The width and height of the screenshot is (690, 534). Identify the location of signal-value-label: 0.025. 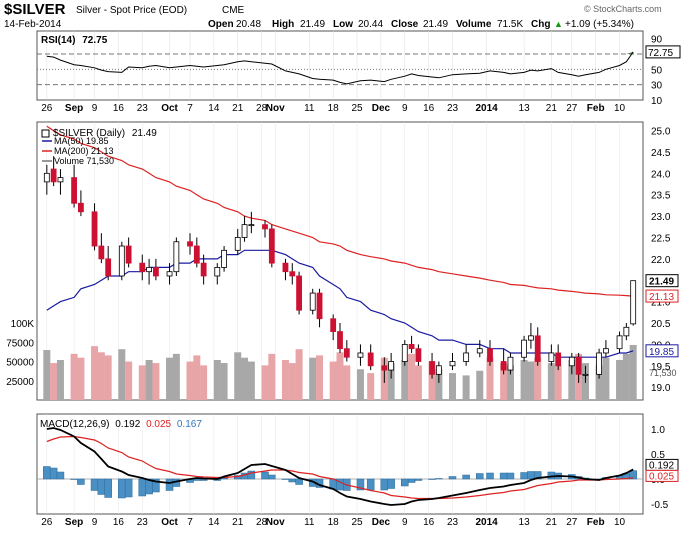
(661, 476).